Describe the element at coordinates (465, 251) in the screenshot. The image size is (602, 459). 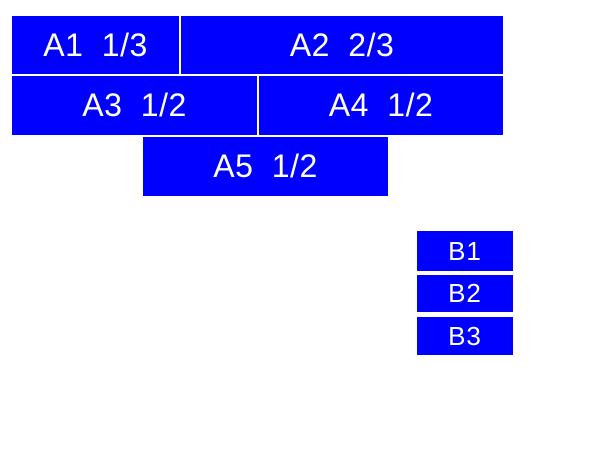
I see `box-b1: B1` at that location.